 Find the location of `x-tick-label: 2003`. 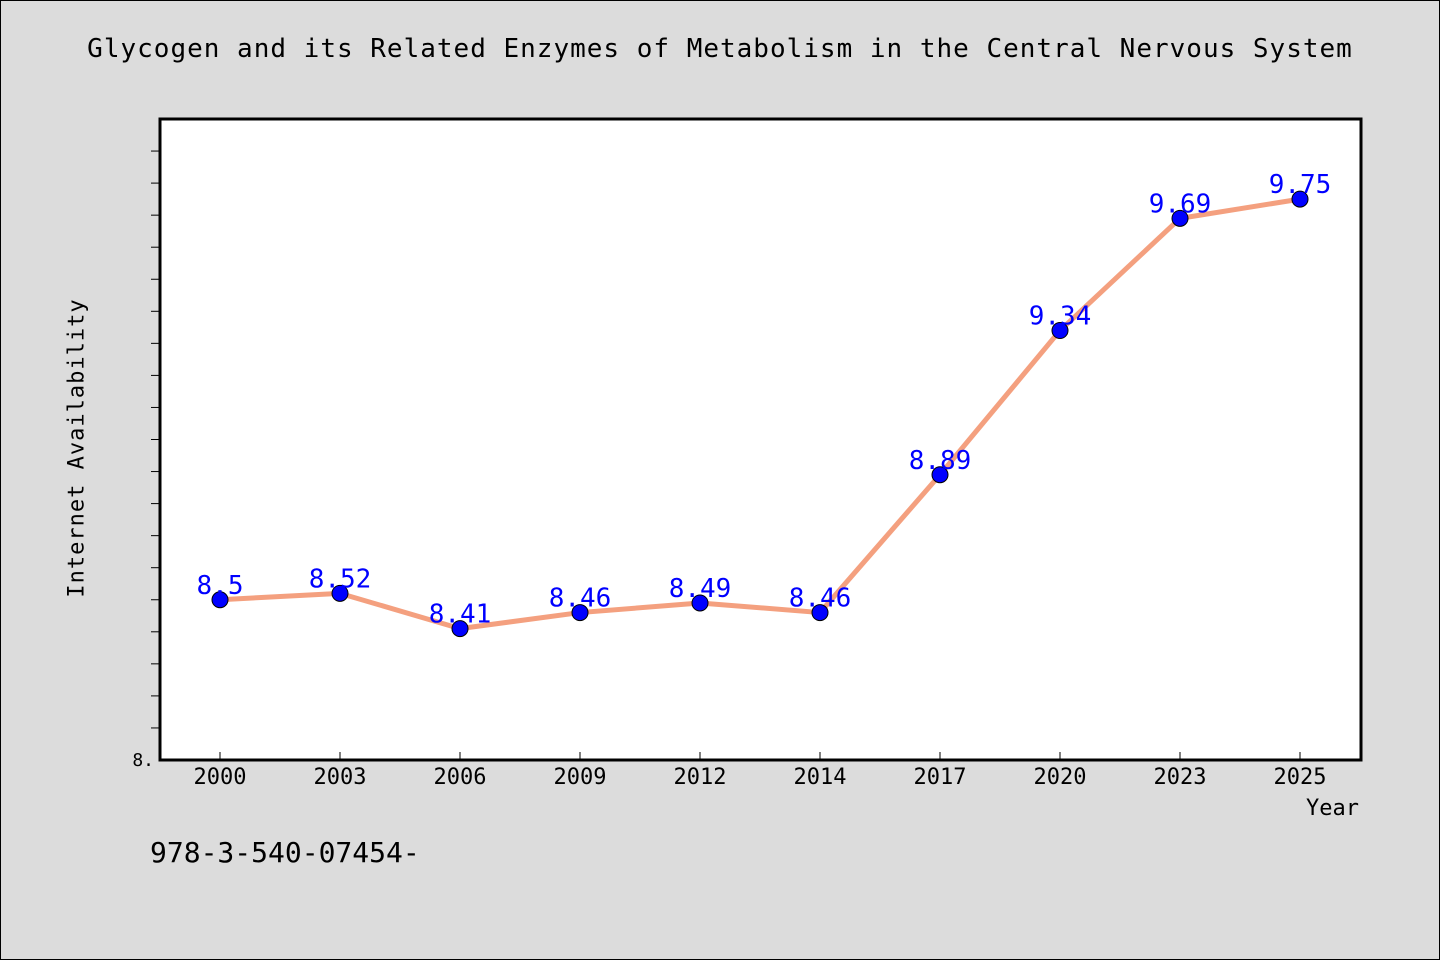

x-tick-label: 2003 is located at coordinates (340, 777).